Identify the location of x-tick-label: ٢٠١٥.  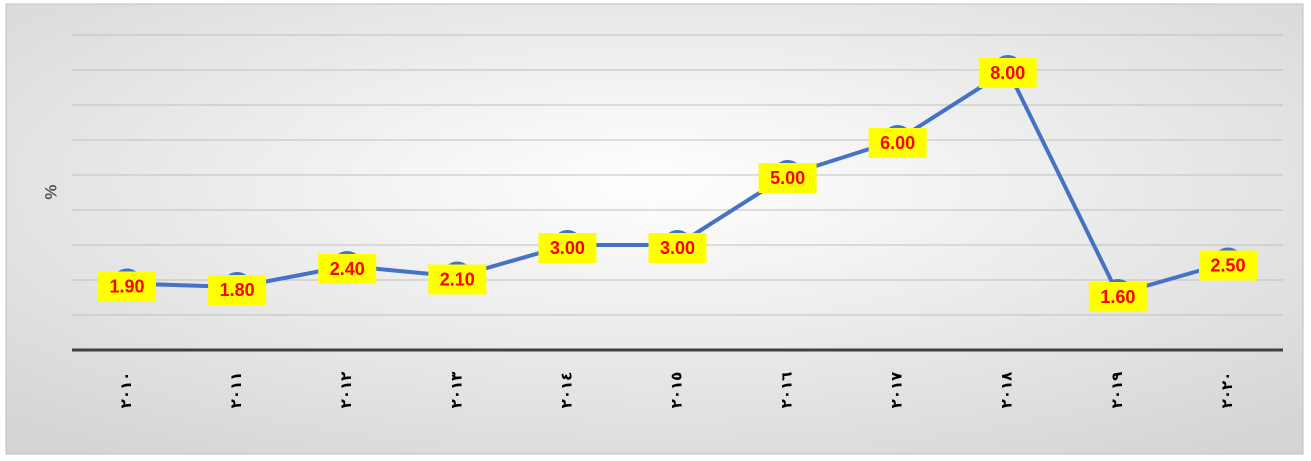
(676, 390).